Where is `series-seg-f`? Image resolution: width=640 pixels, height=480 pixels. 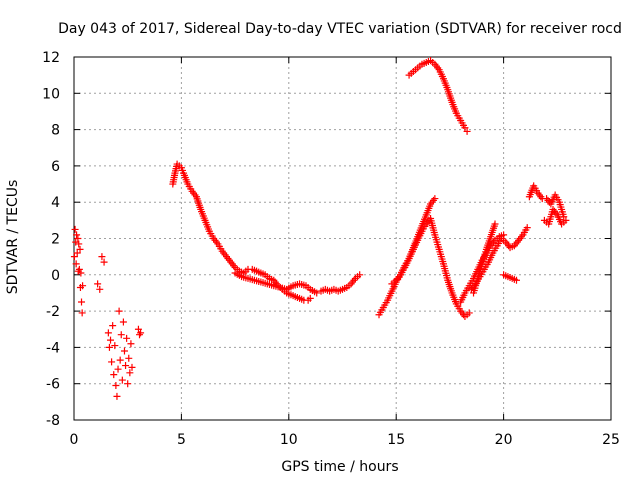
series-seg-f is located at coordinates (438, 96).